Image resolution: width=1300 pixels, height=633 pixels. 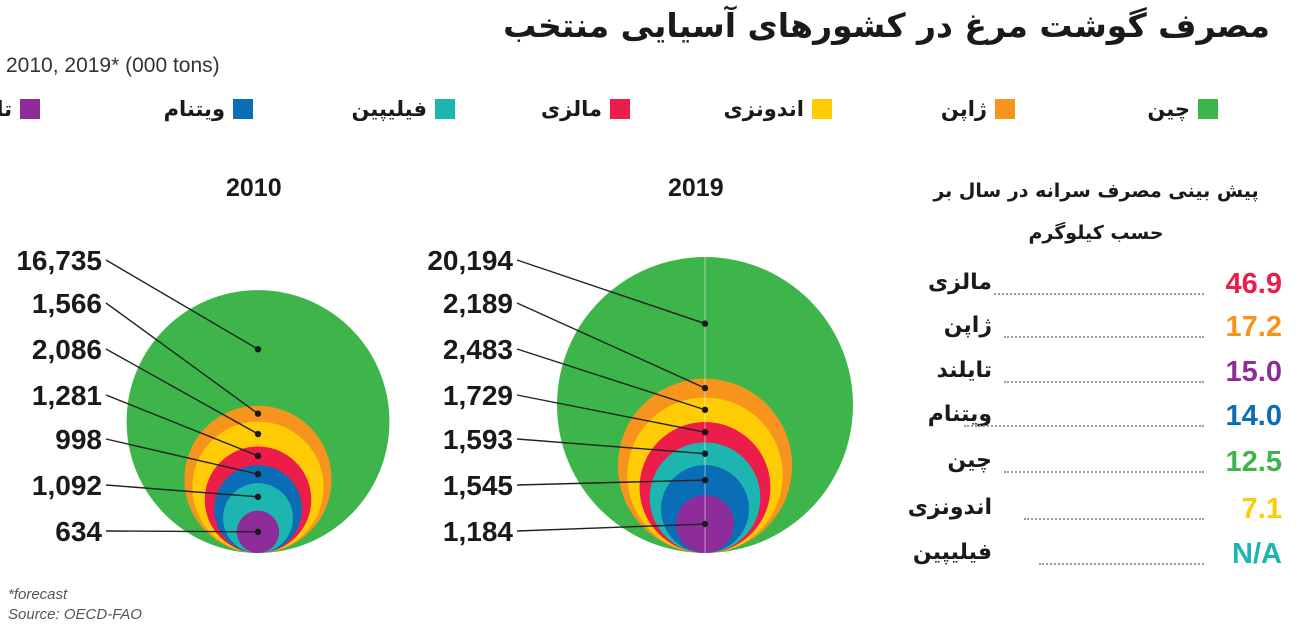 I want to click on value-label-2019-thailand: 1,184, so click(x=478, y=531).